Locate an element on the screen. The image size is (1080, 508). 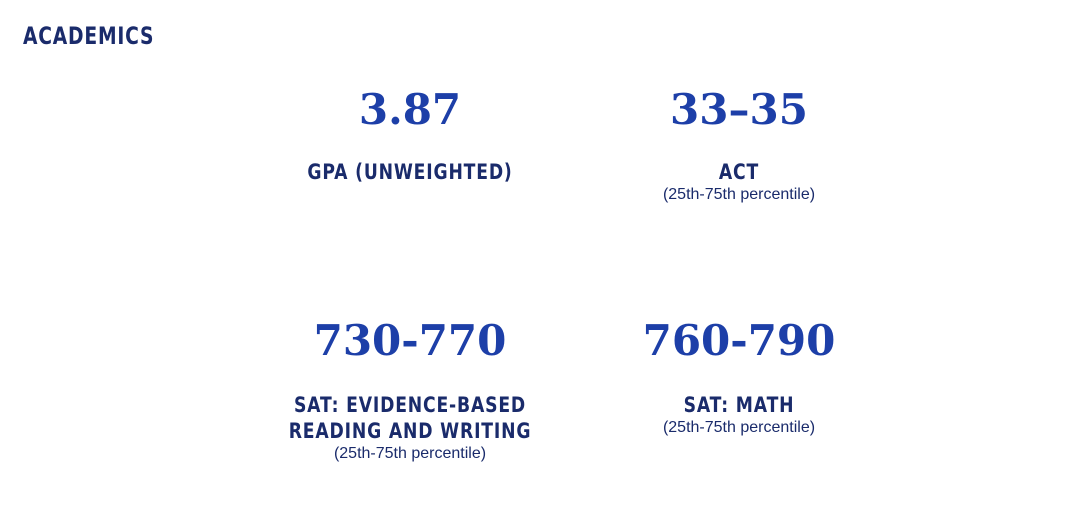
stat-sat-reading-writing-label: SAT: EVIDENCE-BASED READING AND WRITING is located at coordinates (410, 418).